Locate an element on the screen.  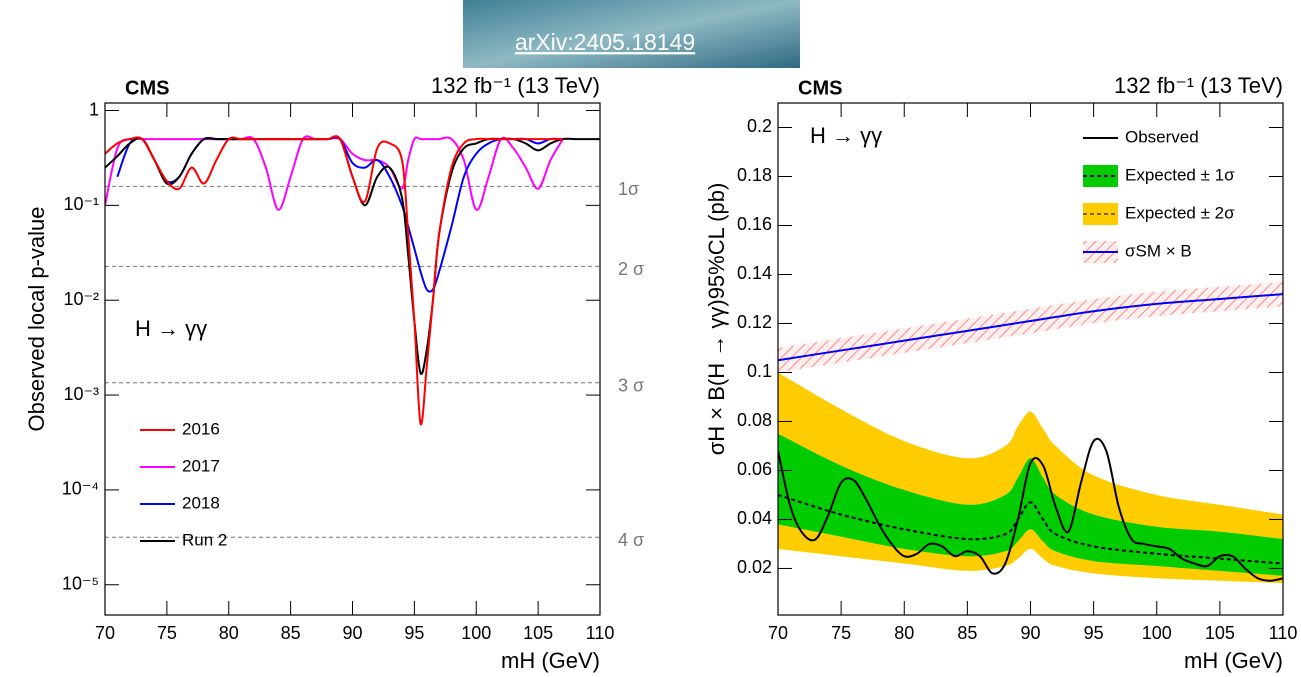
y-tick-label: 0.14 is located at coordinates (754, 273).